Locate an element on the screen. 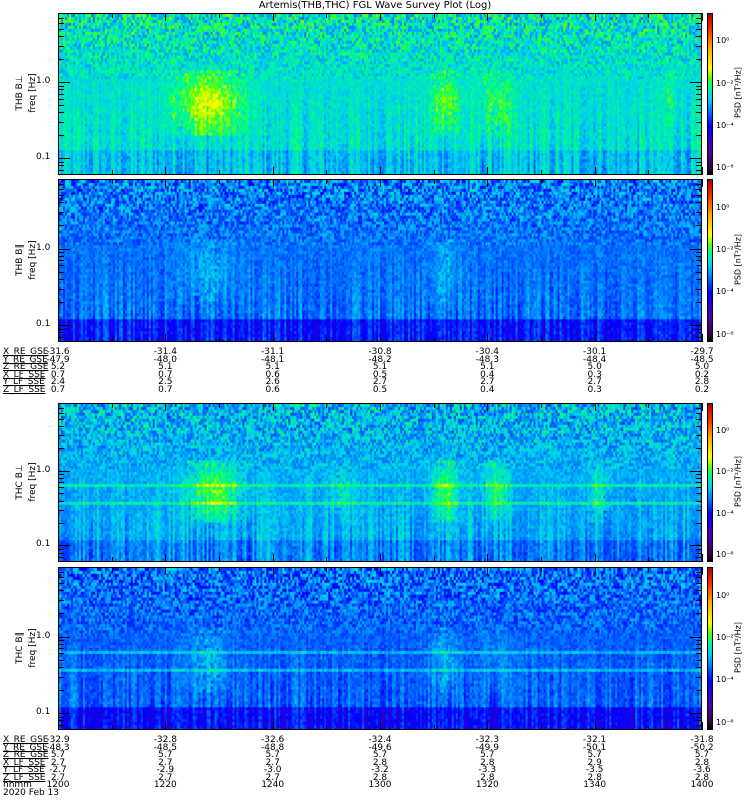 This screenshot has width=750, height=800. ephemeris-value: -31.6 is located at coordinates (58, 352).